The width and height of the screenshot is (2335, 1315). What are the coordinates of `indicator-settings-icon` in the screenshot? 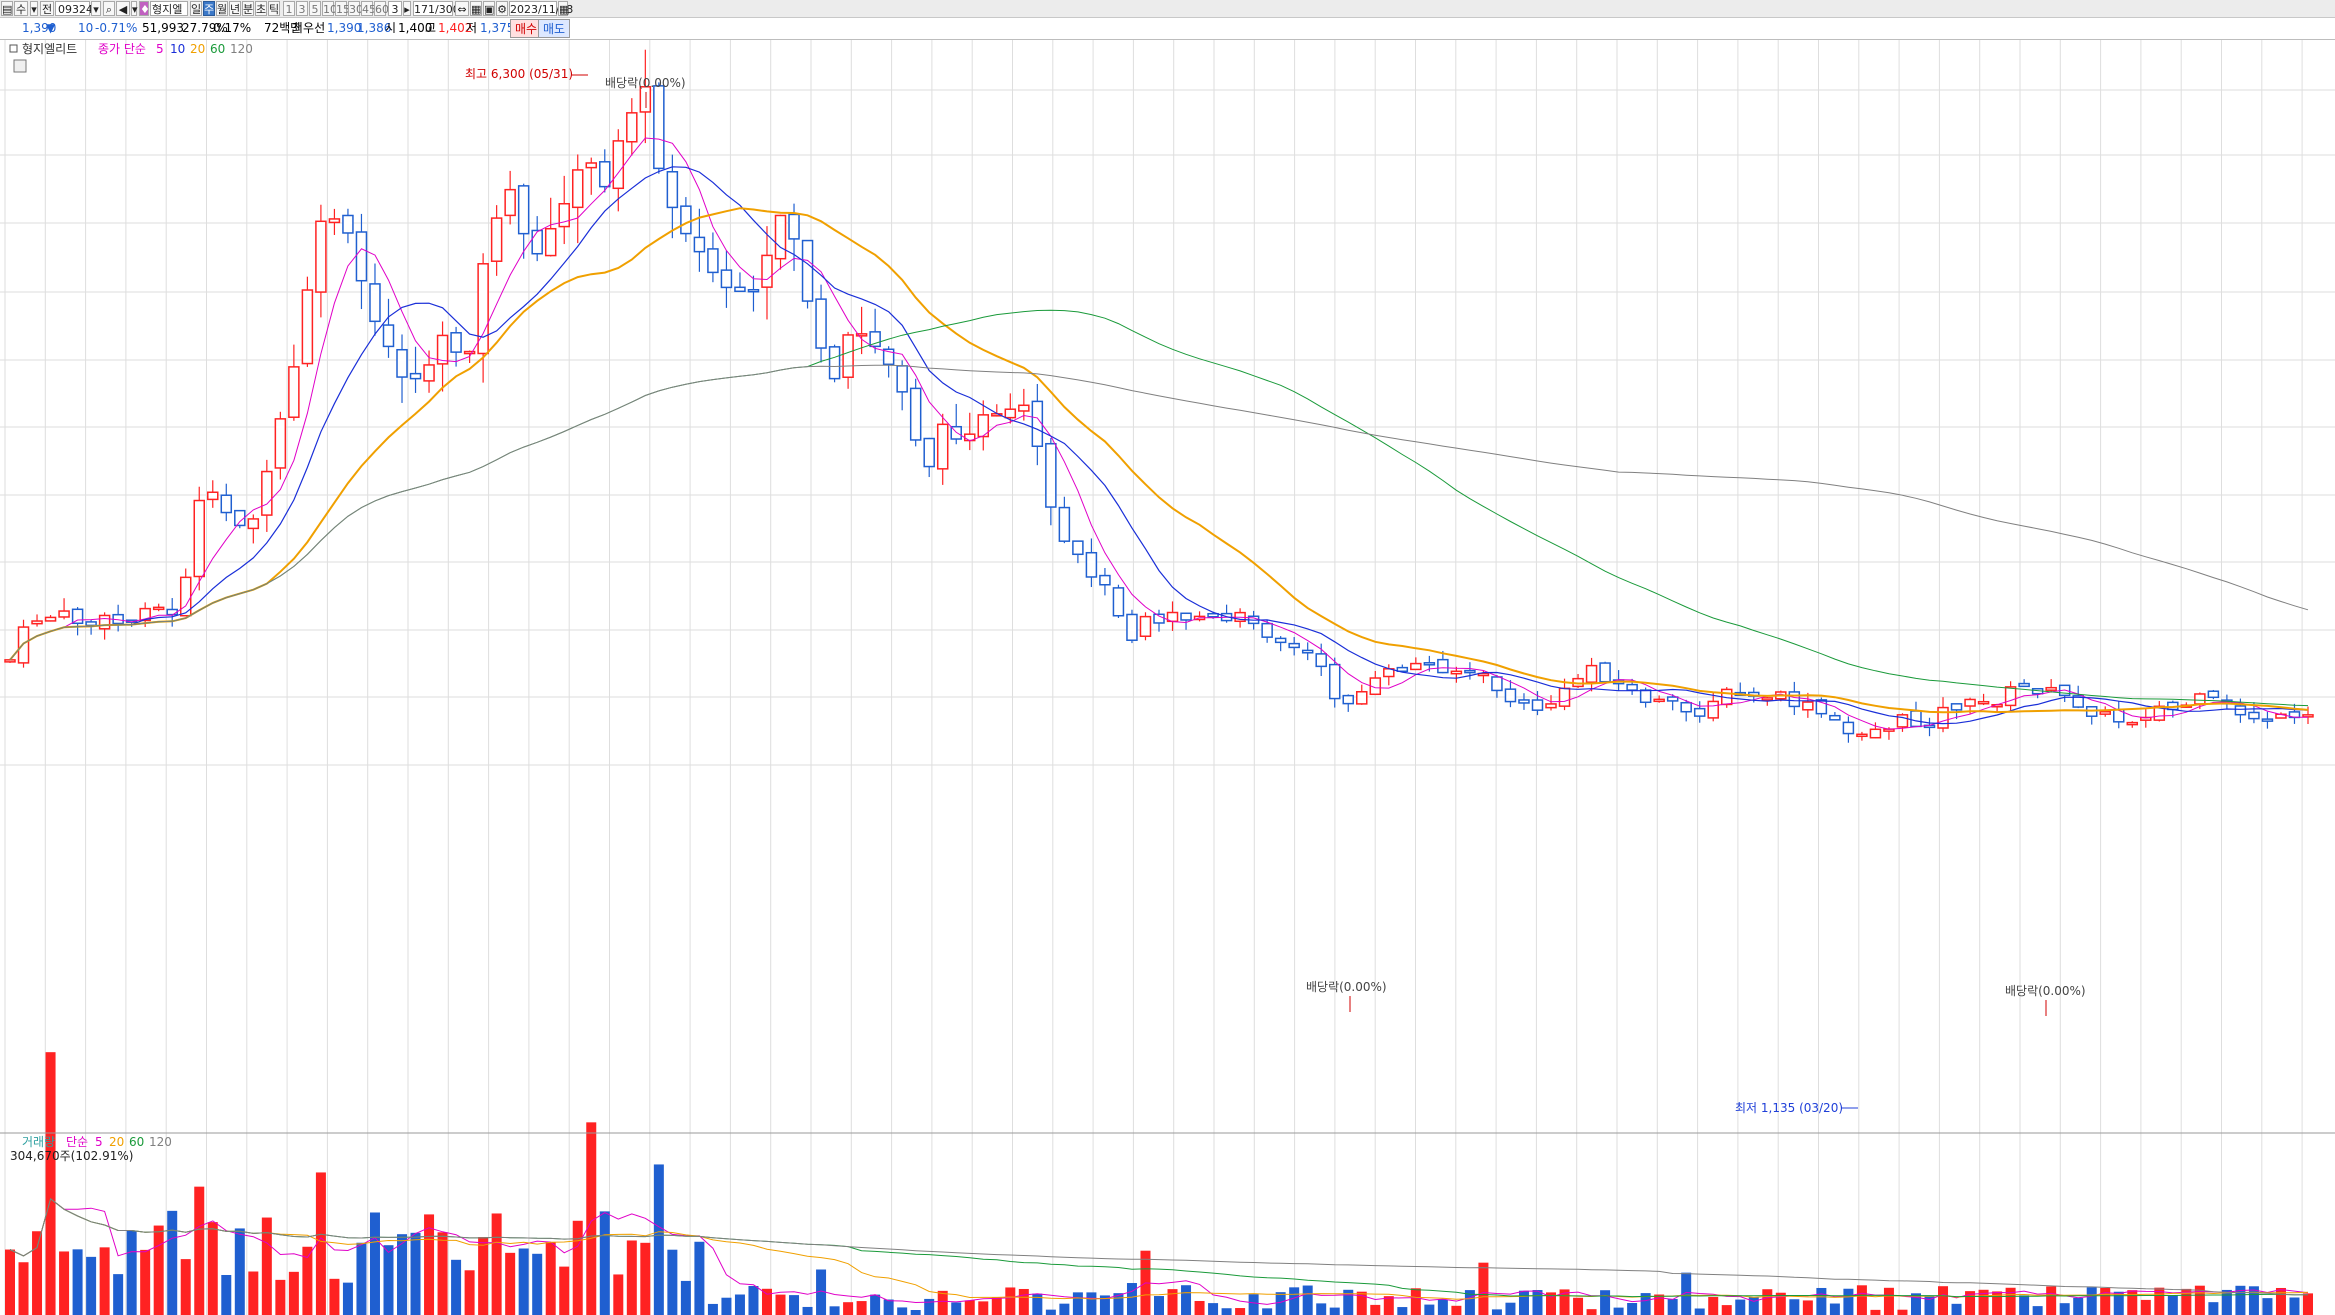 It's located at (20, 66).